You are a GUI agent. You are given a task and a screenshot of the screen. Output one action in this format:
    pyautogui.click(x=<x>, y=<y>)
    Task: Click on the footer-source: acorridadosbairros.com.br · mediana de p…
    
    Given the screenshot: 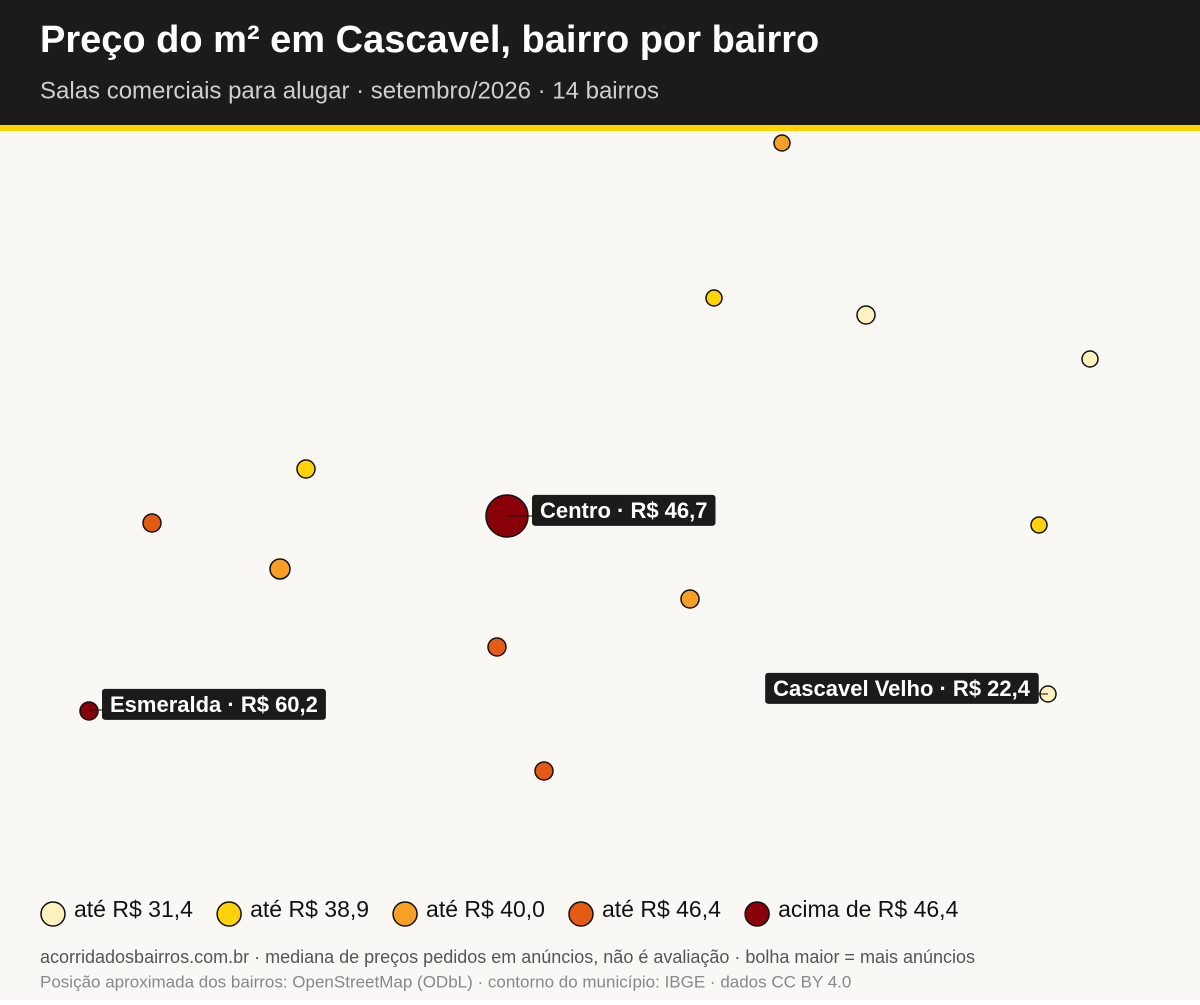 What is the action you would take?
    pyautogui.click(x=507, y=957)
    